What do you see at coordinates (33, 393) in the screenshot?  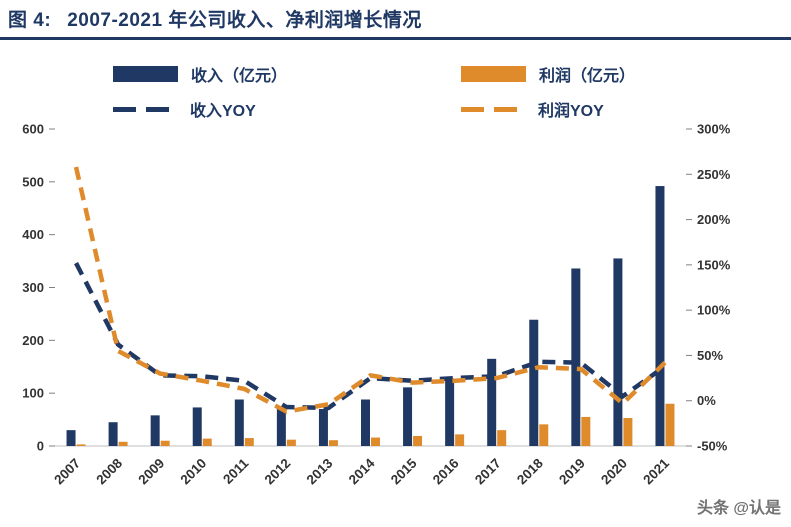 I see `svg-text: 100` at bounding box center [33, 393].